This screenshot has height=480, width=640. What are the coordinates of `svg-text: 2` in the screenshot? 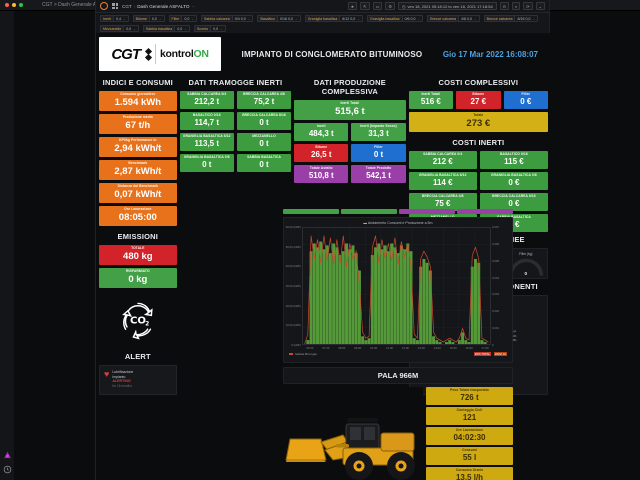 It's located at (147, 324).